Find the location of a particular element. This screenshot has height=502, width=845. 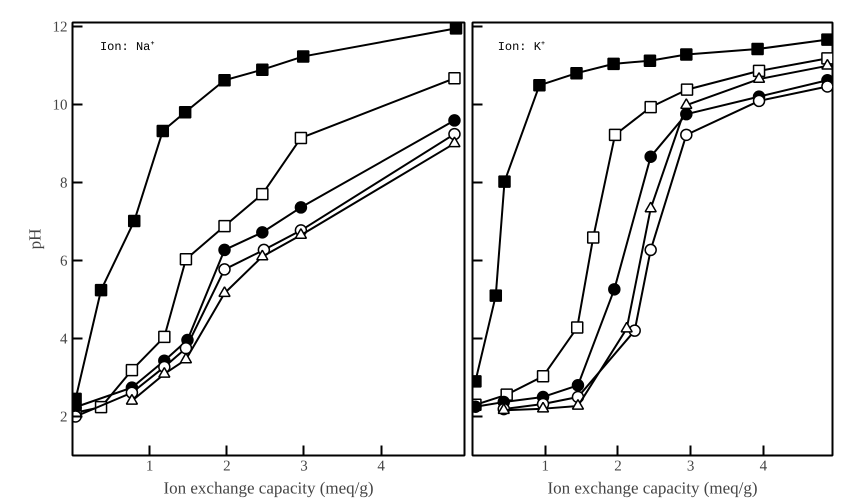

y-tick-label: 2 is located at coordinates (64, 417).